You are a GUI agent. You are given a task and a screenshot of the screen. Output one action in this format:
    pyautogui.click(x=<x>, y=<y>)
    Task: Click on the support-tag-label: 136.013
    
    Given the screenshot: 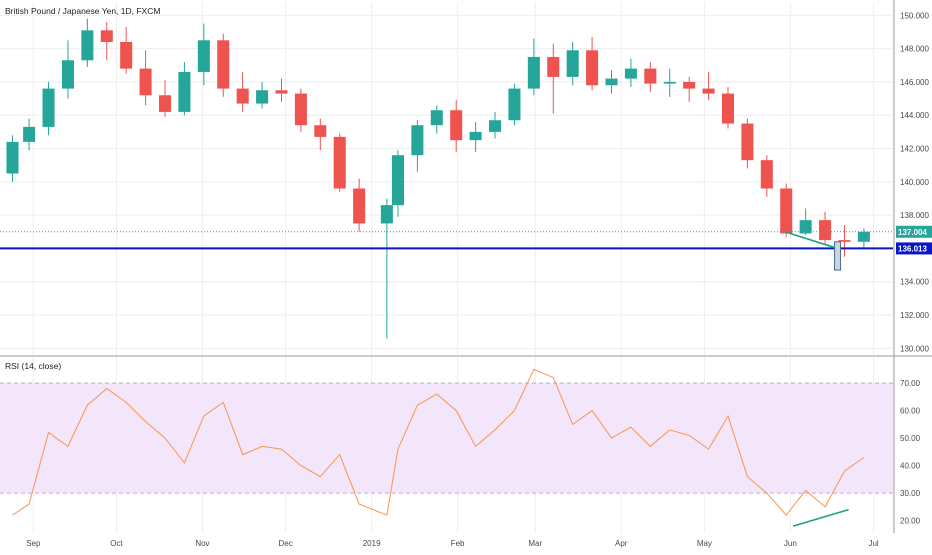 What is the action you would take?
    pyautogui.click(x=912, y=248)
    